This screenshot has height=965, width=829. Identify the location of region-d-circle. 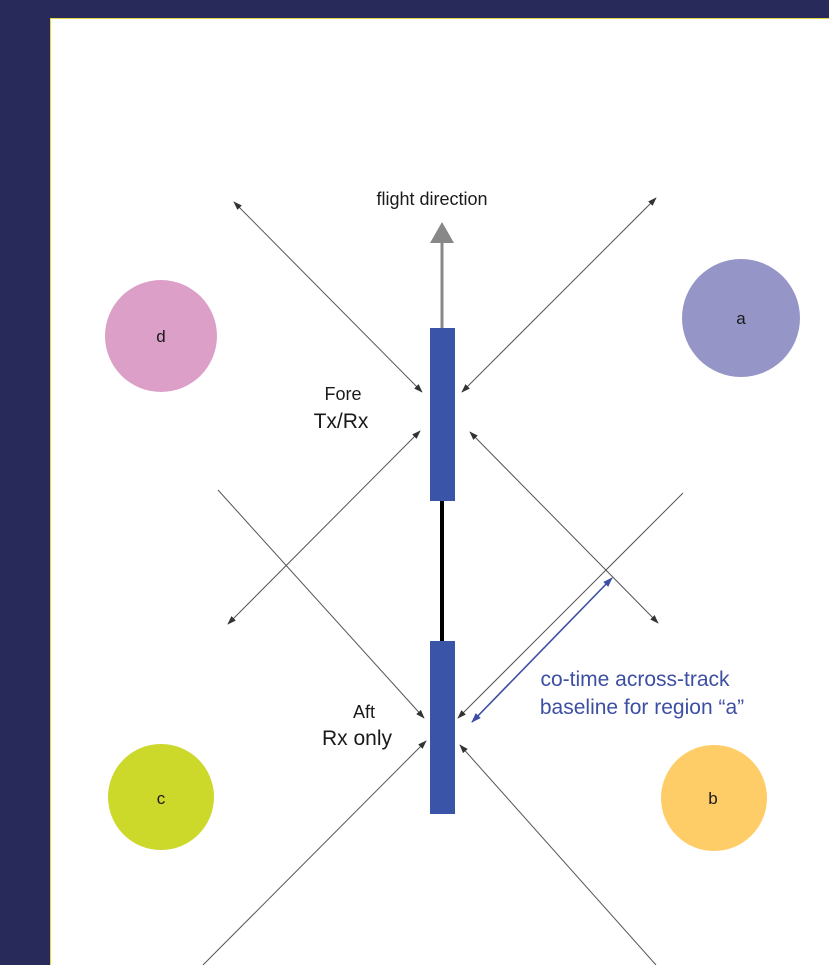
(161, 336).